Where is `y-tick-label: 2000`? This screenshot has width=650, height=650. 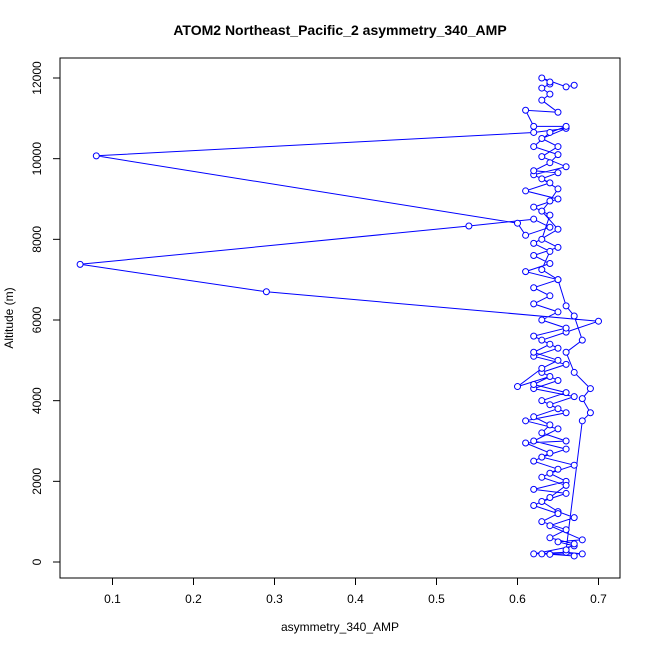 y-tick-label: 2000 is located at coordinates (37, 481).